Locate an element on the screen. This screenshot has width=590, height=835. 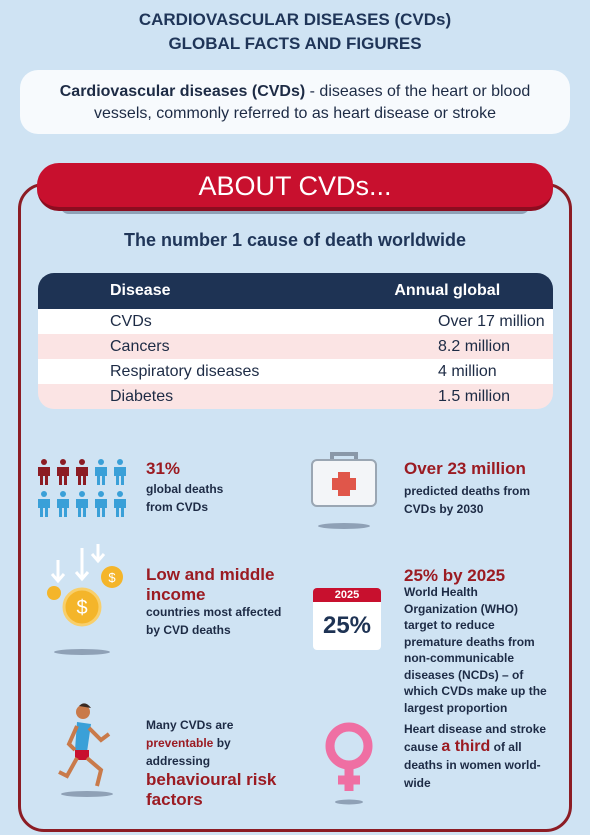
table-cell: Cancers is located at coordinates (140, 346).